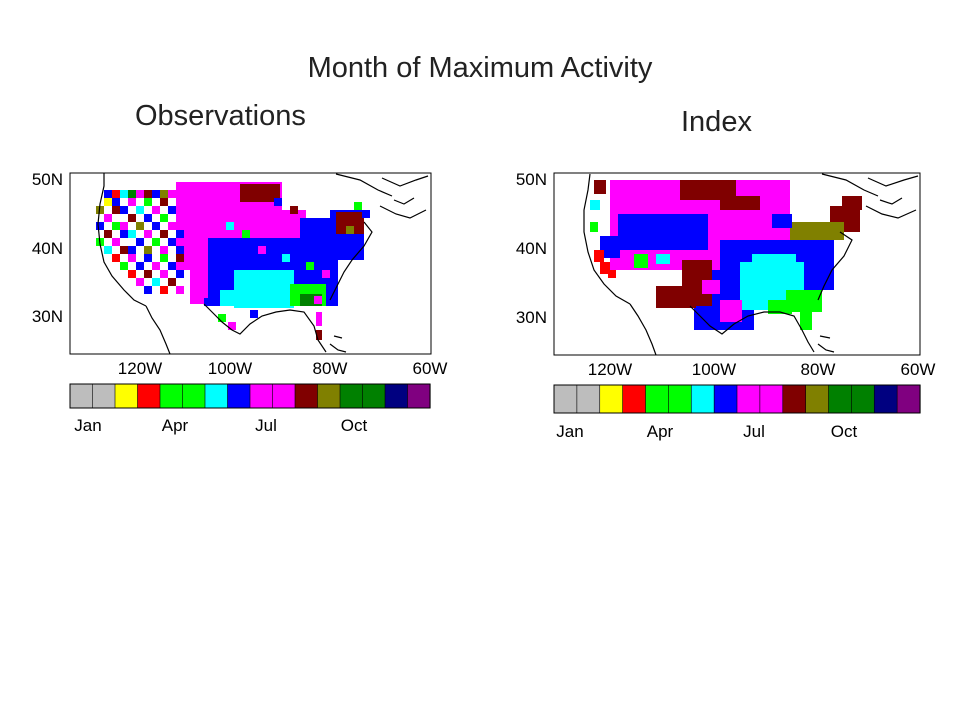 Image resolution: width=960 pixels, height=720 pixels. I want to click on colorbar-index, so click(737, 399).